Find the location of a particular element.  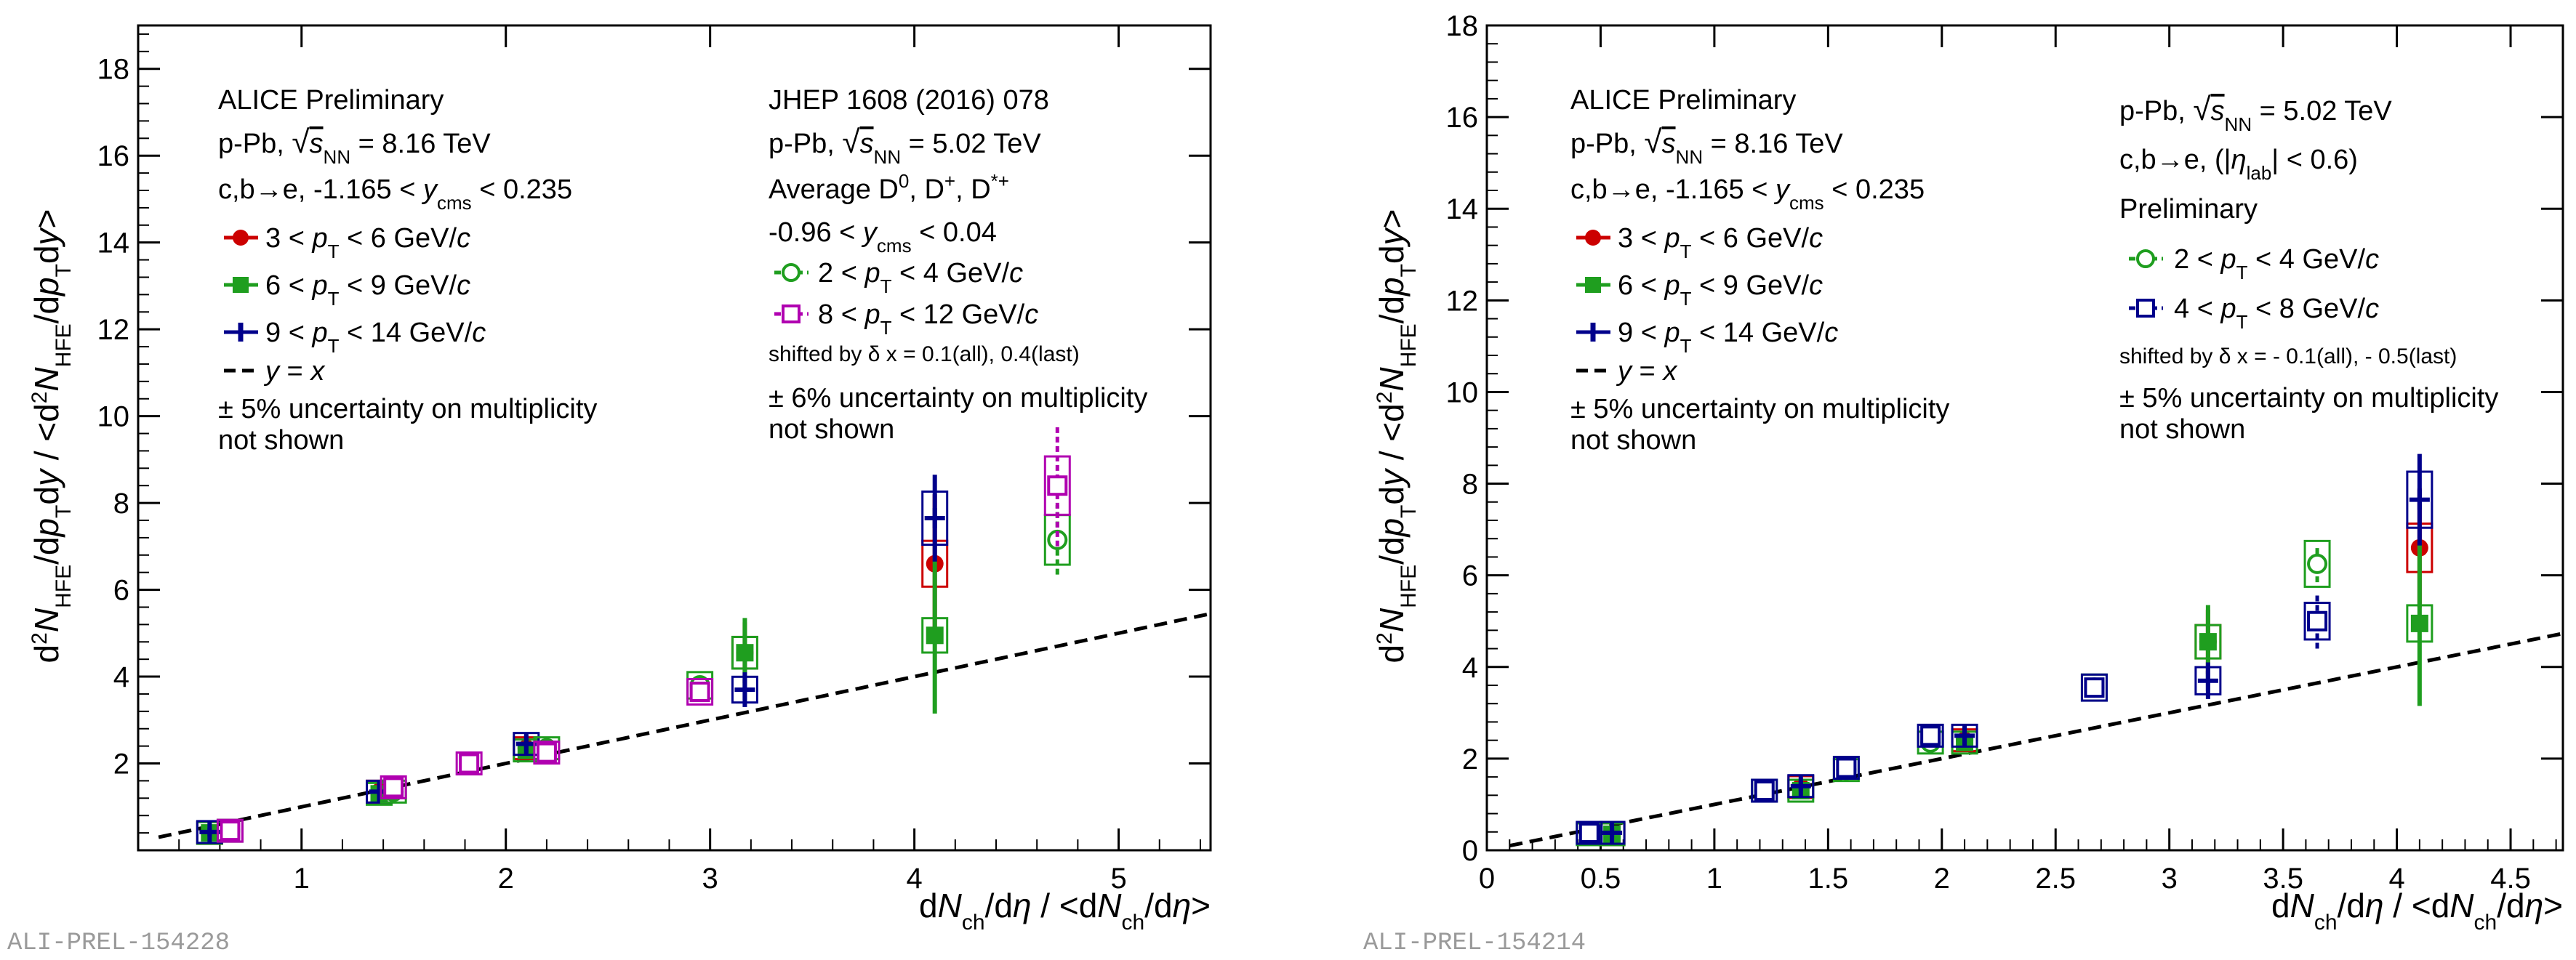

left-legend-entry-blue: 9 < pT < 14 GeV/c is located at coordinates (355, 337).